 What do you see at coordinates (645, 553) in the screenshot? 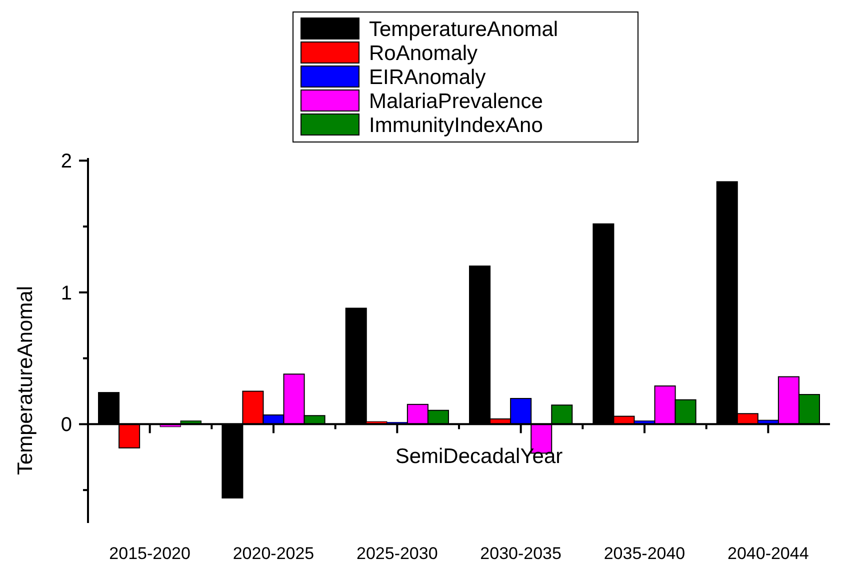
I see `x-tick-label: 2035-2040` at bounding box center [645, 553].